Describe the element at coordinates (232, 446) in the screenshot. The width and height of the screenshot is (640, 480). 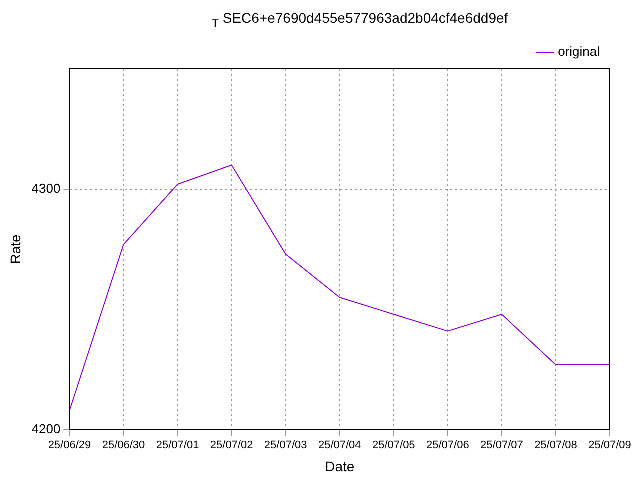
I see `x-tick-label: 25/07/02` at that location.